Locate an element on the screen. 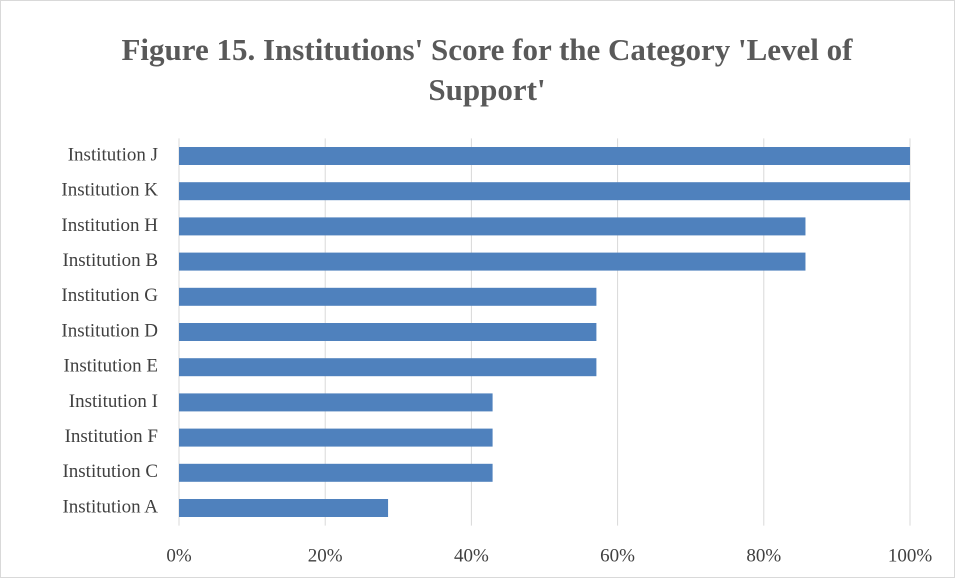 The height and width of the screenshot is (578, 955). y-tick-label: Institution F is located at coordinates (111, 436).